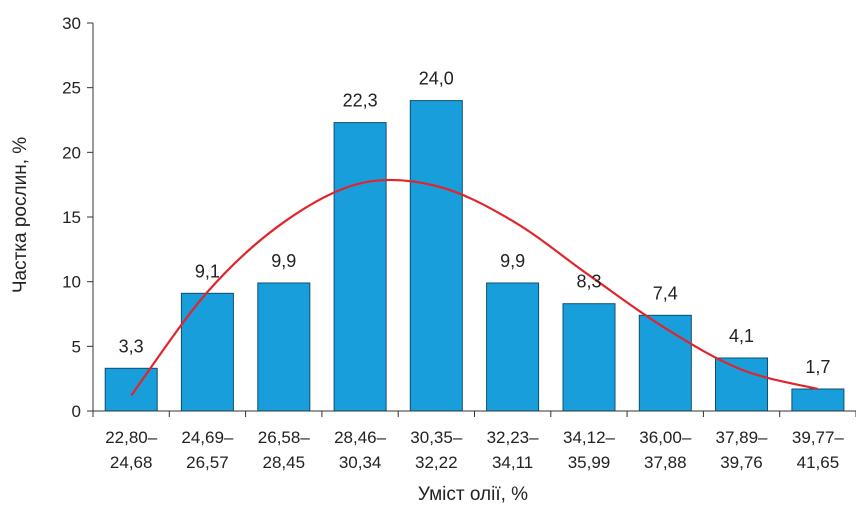  I want to click on y-tick-label-30: 30, so click(71, 23).